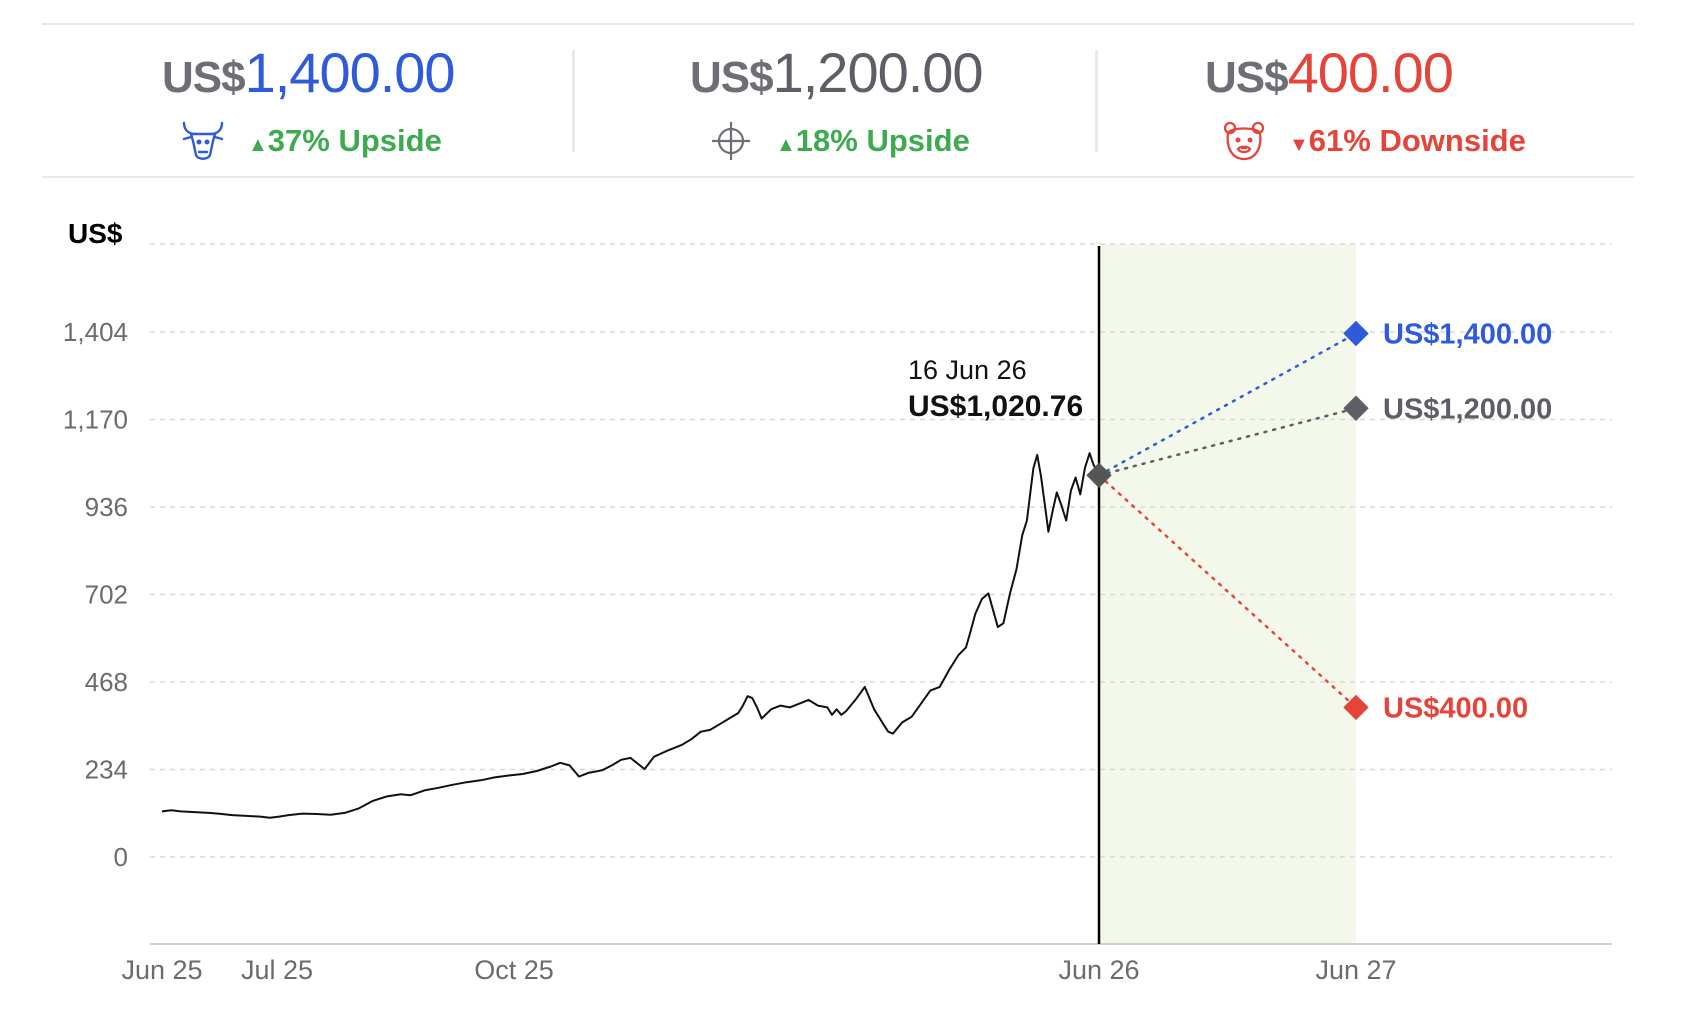  Describe the element at coordinates (1356, 707) in the screenshot. I see `bear-target-marker` at that location.